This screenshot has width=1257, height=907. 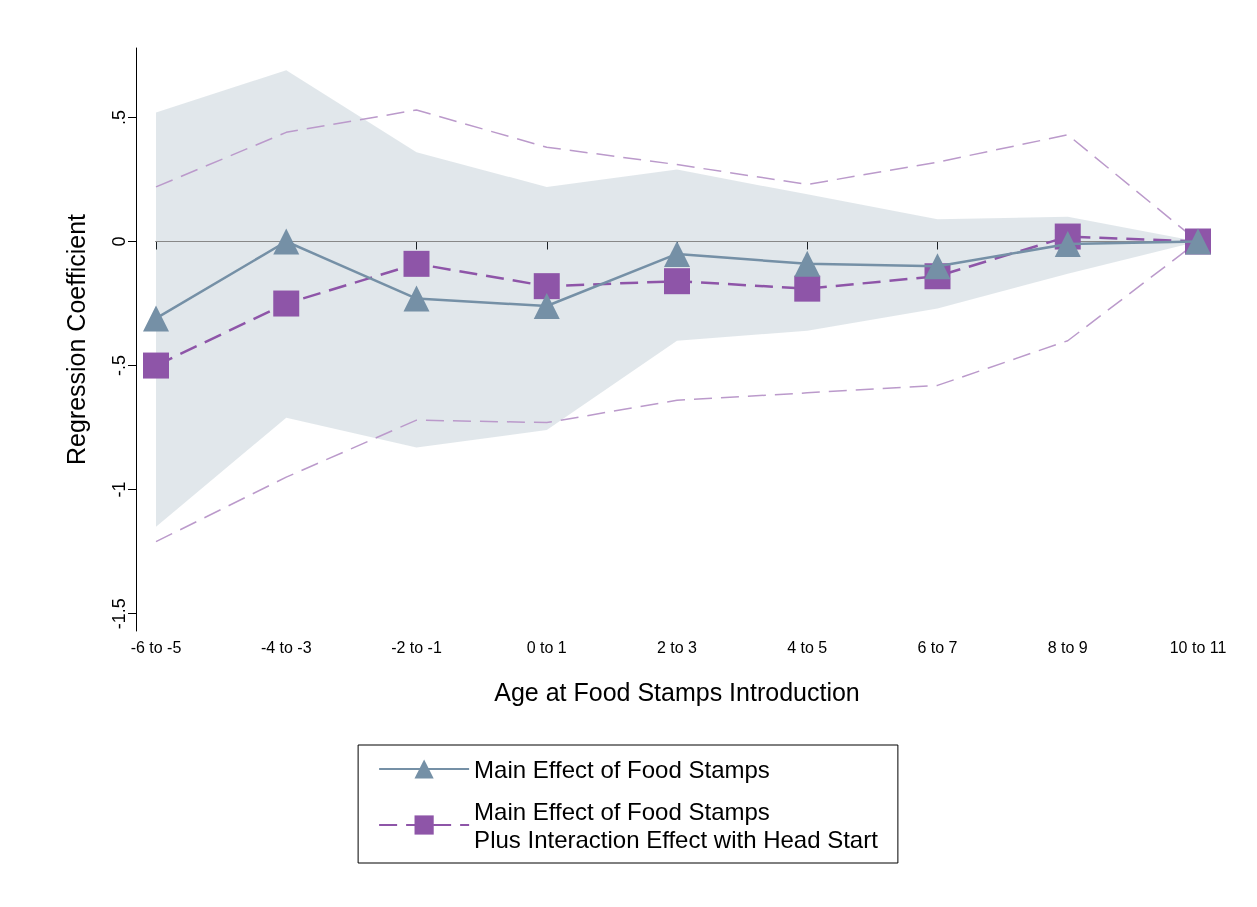 What do you see at coordinates (807, 647) in the screenshot?
I see `x-tick-label: 4 to 5` at bounding box center [807, 647].